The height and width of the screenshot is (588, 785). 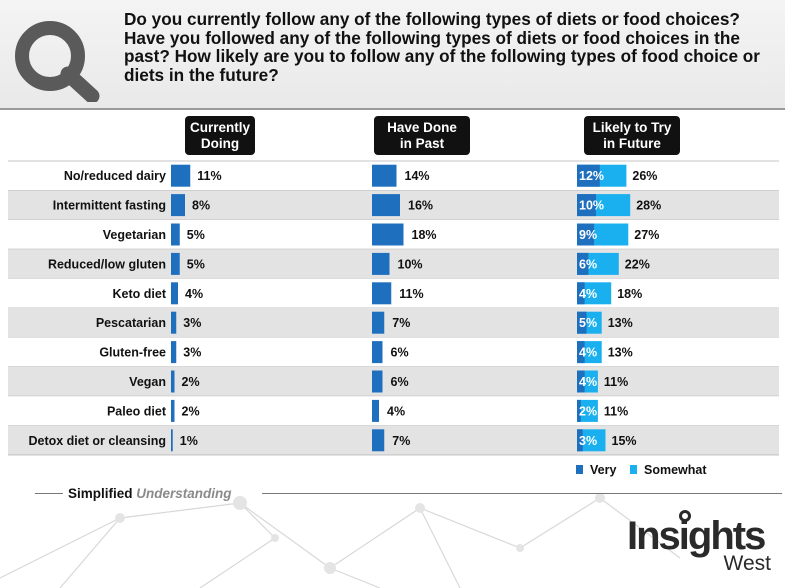 What do you see at coordinates (420, 206) in the screenshot?
I see `past-value-label: 16%` at bounding box center [420, 206].